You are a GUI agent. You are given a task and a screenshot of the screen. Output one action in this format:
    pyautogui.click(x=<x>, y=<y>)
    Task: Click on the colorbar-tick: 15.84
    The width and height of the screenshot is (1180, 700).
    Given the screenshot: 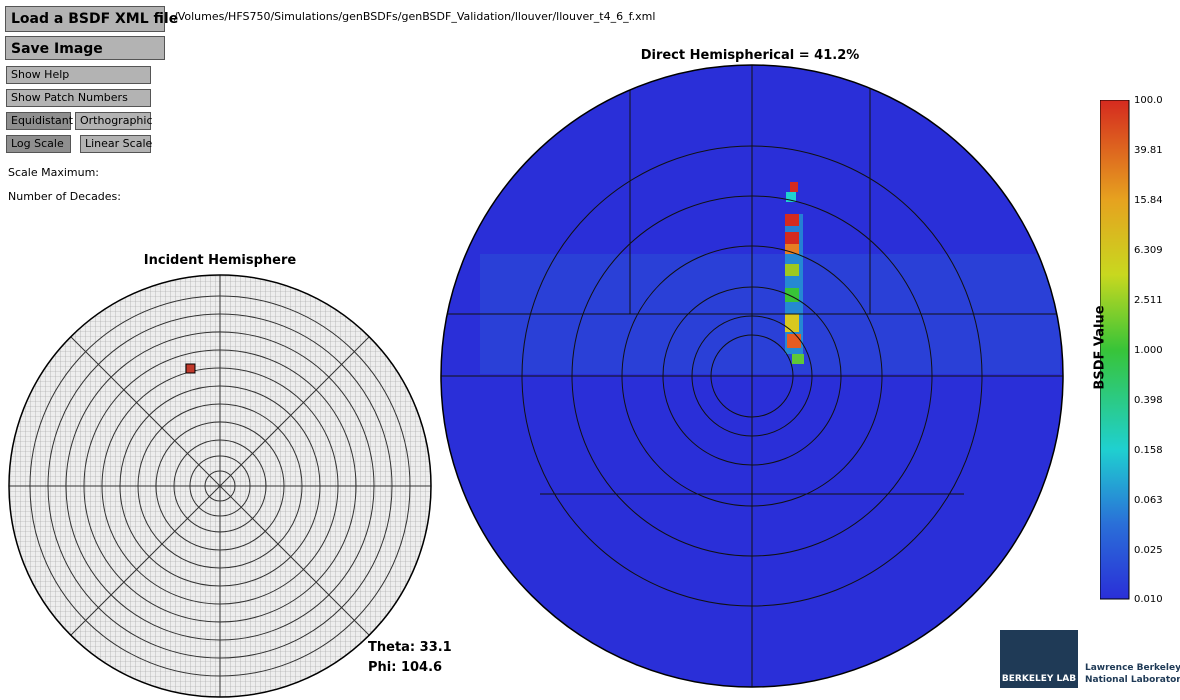 What is the action you would take?
    pyautogui.click(x=1148, y=200)
    